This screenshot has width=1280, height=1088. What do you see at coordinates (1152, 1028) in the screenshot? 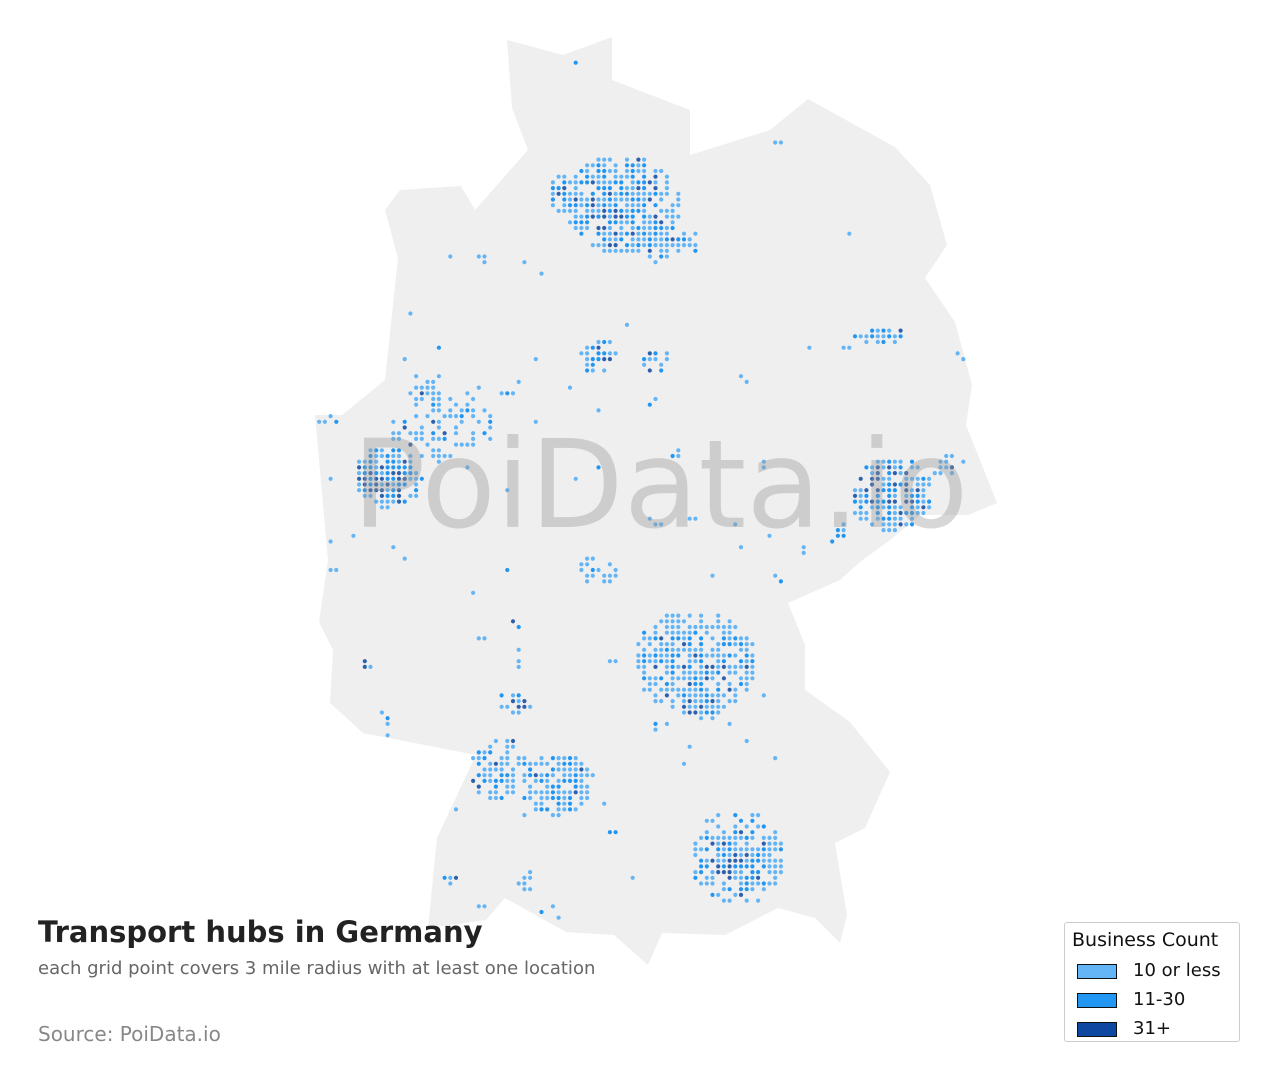
I see `legend-label-high: 31+` at bounding box center [1152, 1028].